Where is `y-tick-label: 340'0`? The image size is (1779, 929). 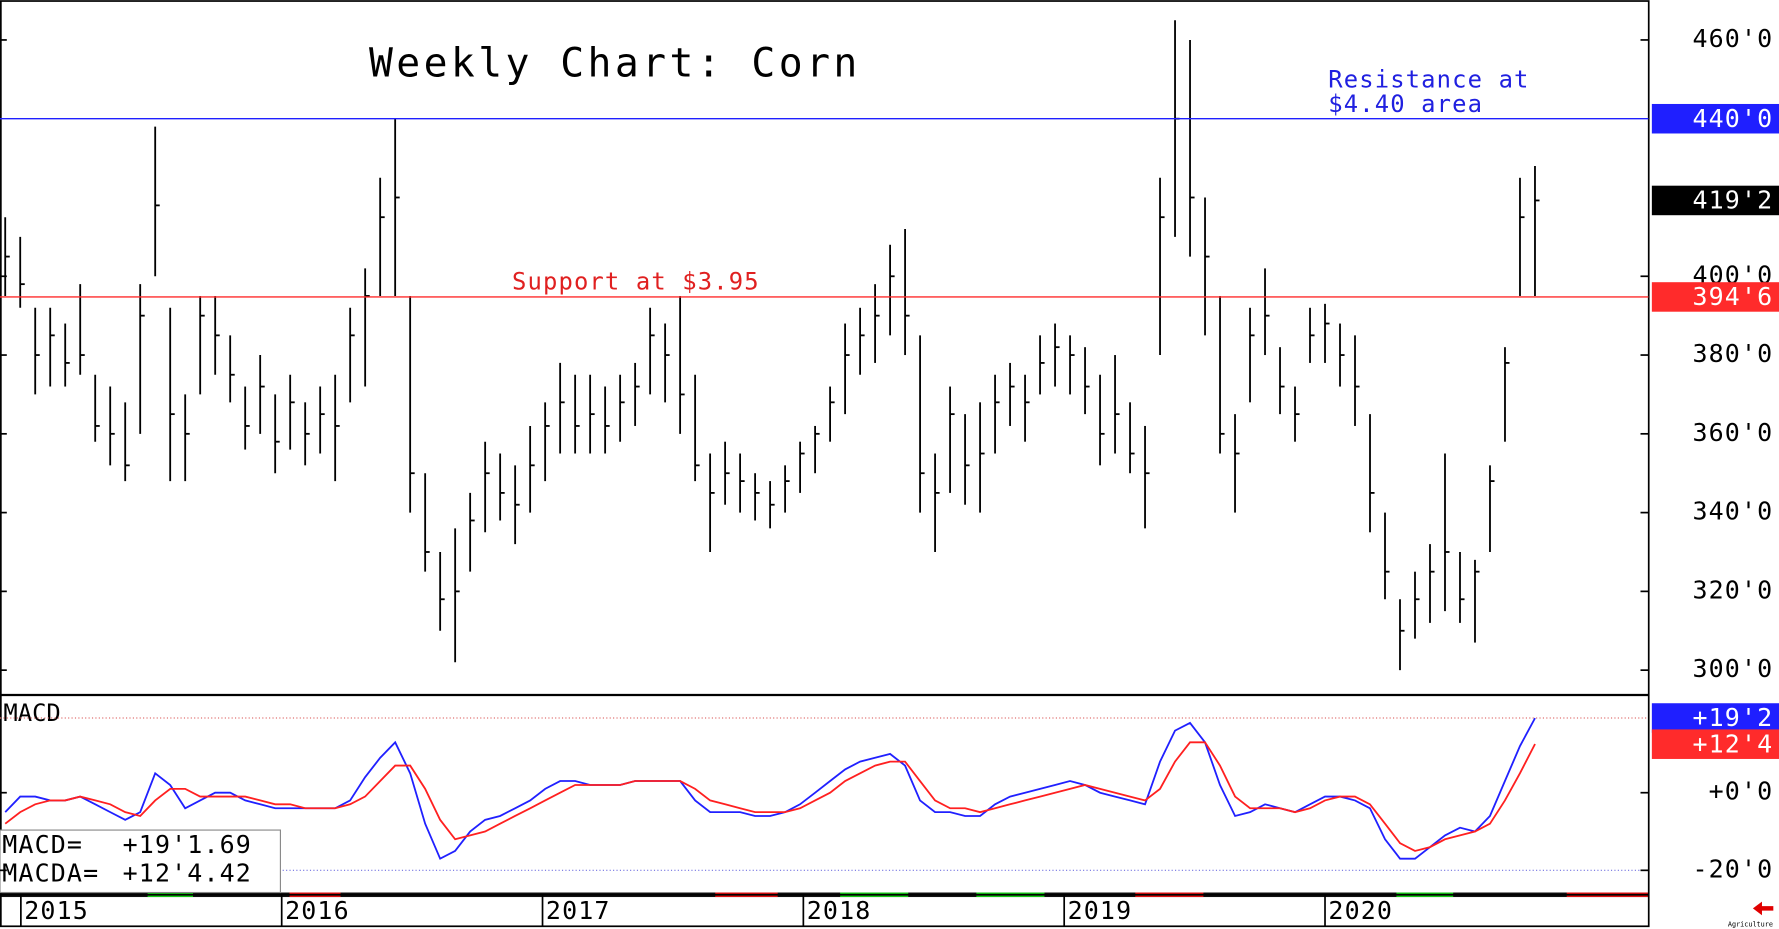 y-tick-label: 340'0 is located at coordinates (1732, 511).